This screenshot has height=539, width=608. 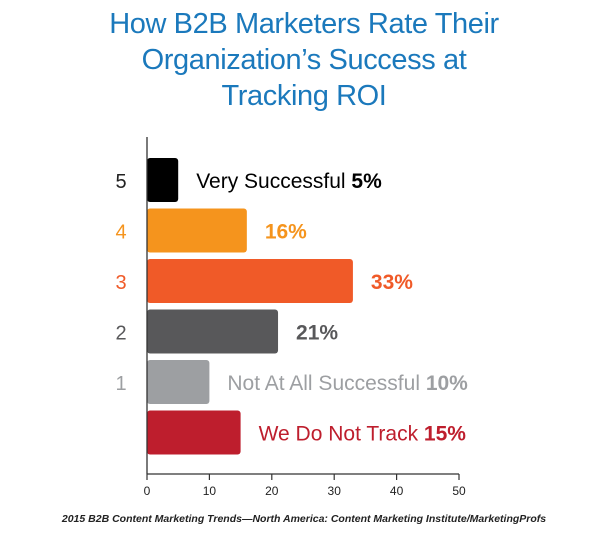 I want to click on data-label: We Do Not Track 15%, so click(x=363, y=434).